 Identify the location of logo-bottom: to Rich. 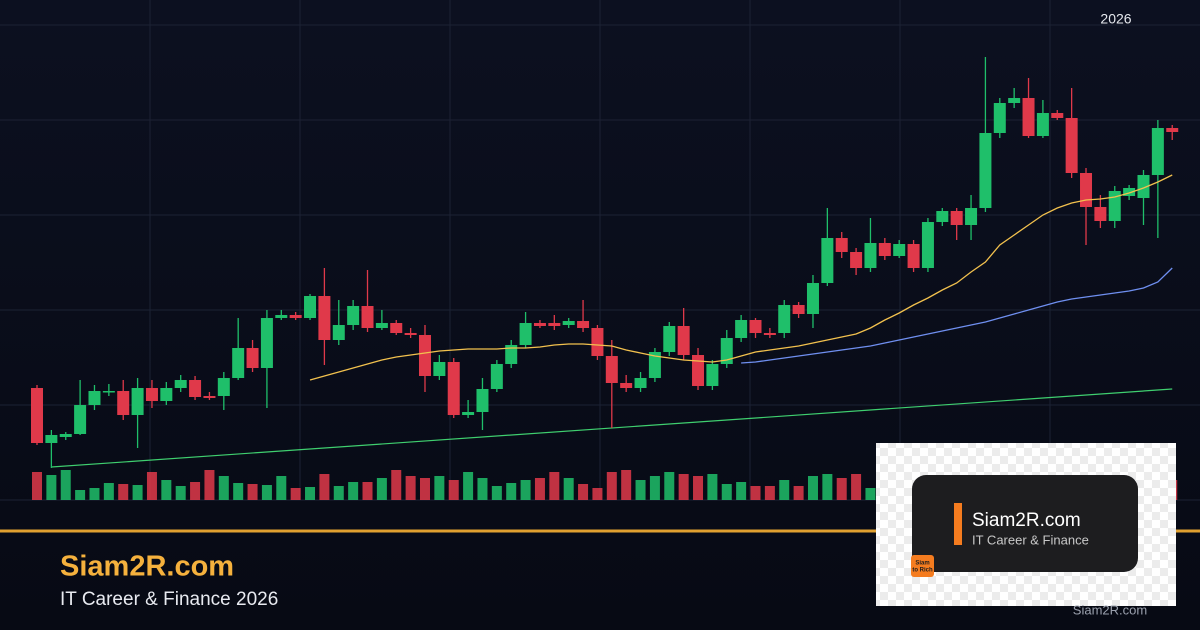
(922, 571).